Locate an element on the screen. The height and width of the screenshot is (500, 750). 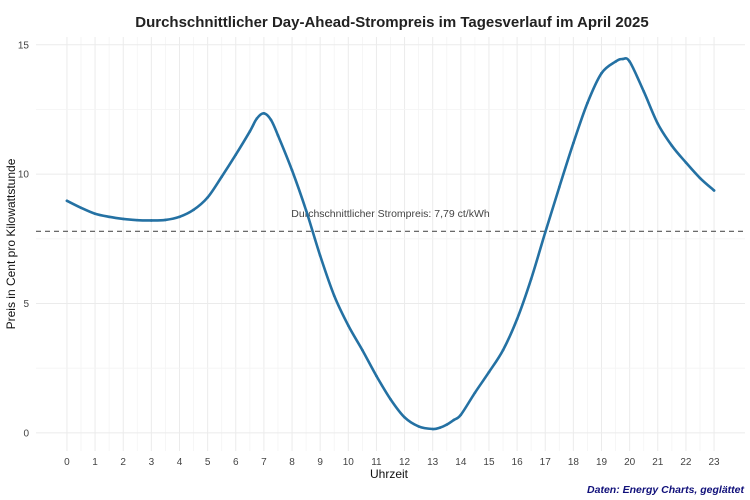
x-tick-label: 4 is located at coordinates (180, 462).